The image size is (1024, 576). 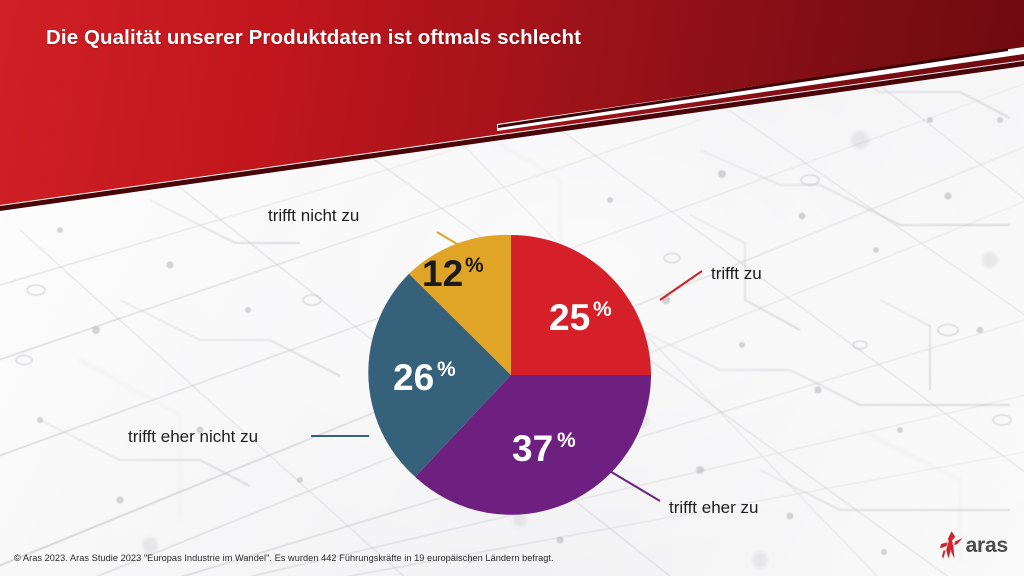 What do you see at coordinates (566, 440) in the screenshot?
I see `slice-value-unit-1: %` at bounding box center [566, 440].